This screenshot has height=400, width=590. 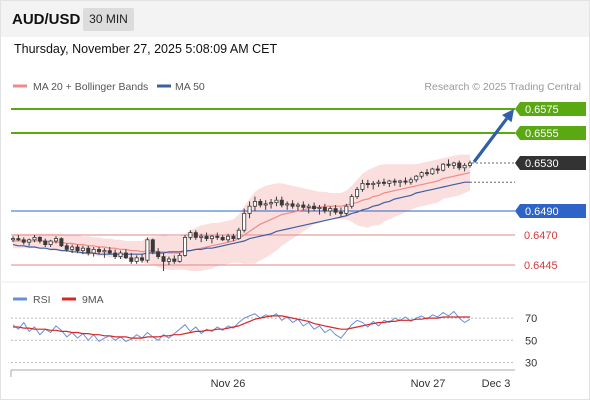 I want to click on level-label-2: 0.6490, so click(x=542, y=212).